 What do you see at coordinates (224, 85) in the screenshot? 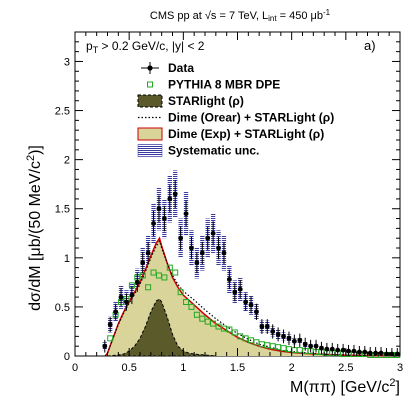
I see `legend-label: PYTHIA 8 MBR DPE` at bounding box center [224, 85].